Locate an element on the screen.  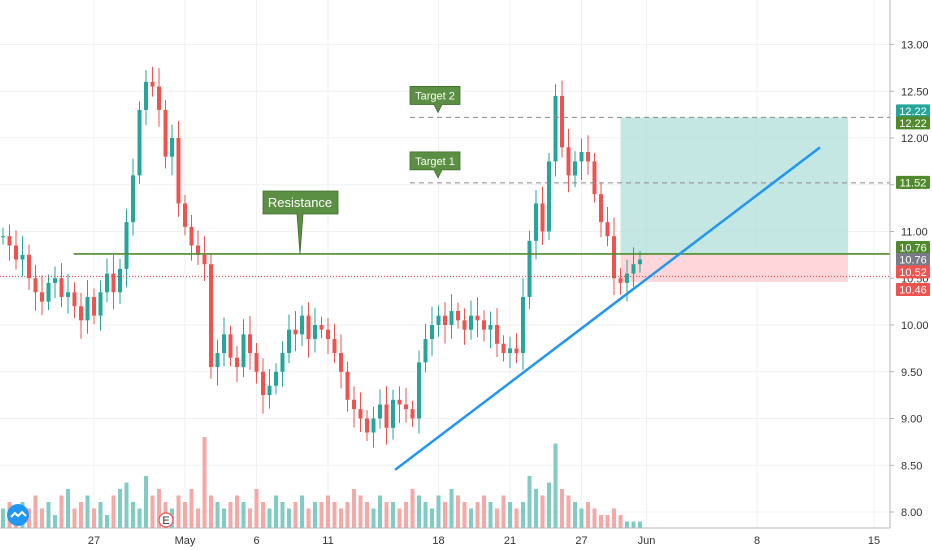
x-tick-label: 18 is located at coordinates (438, 541).